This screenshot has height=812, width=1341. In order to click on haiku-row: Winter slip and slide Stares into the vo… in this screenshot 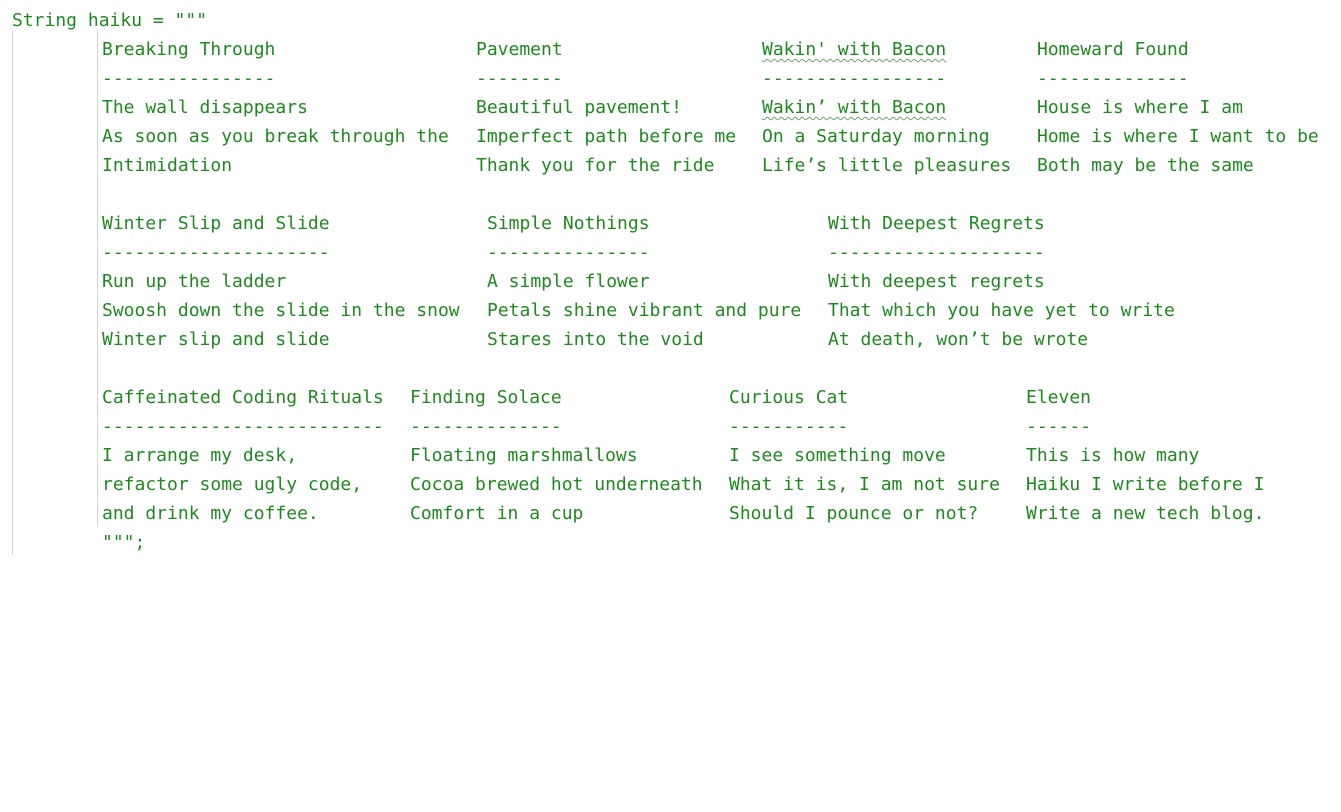, I will do `click(595, 339)`.